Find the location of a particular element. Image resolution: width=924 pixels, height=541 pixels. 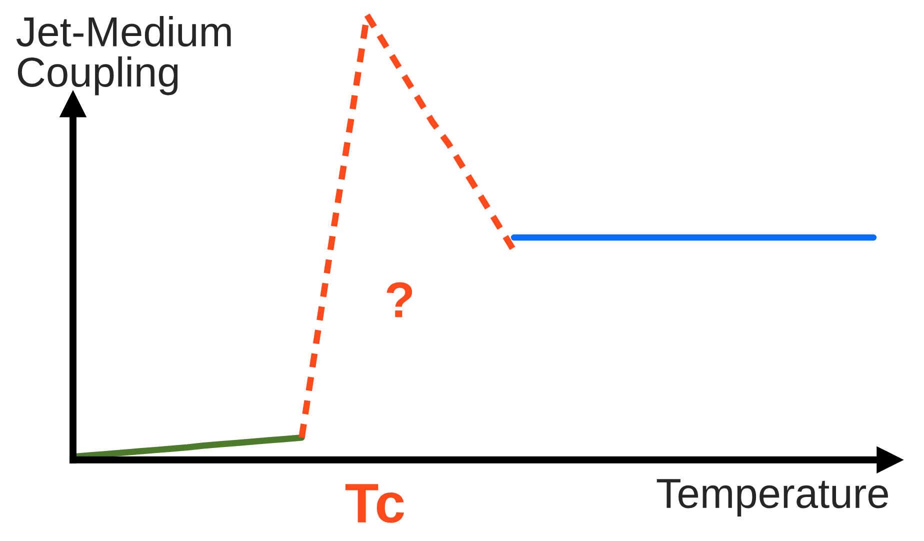

x-axis-title: Temperature is located at coordinates (772, 497).